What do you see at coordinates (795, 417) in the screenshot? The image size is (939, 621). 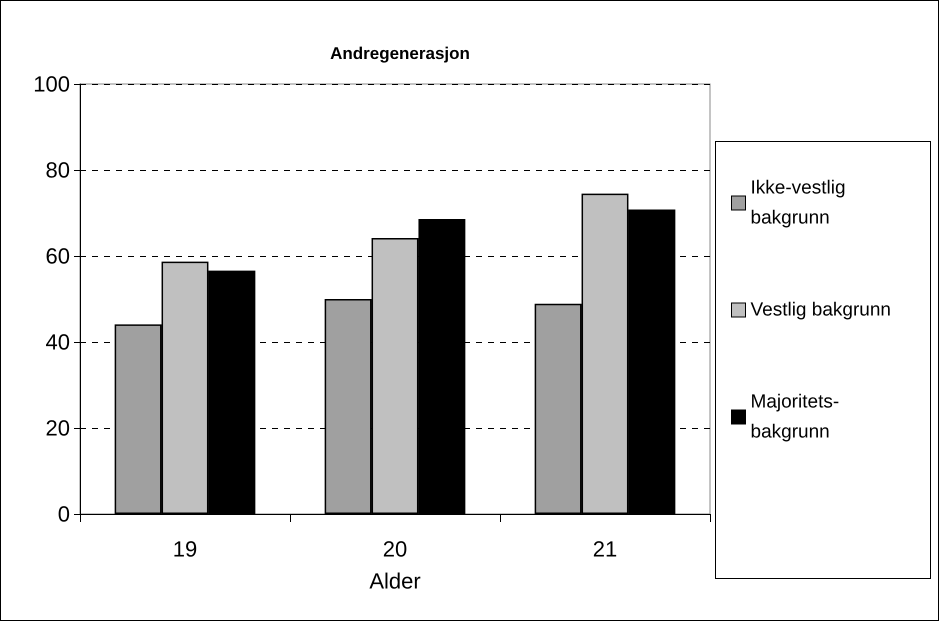 I see `legend-label: Majoritets-bakgrunn` at bounding box center [795, 417].